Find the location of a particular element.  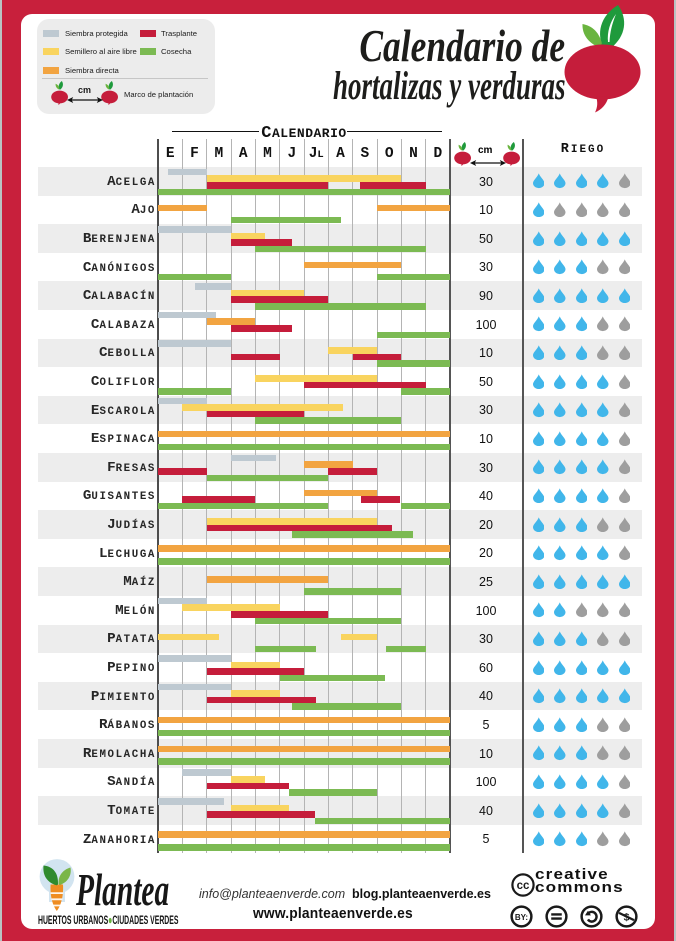

svg-text: cc is located at coordinates (523, 886).